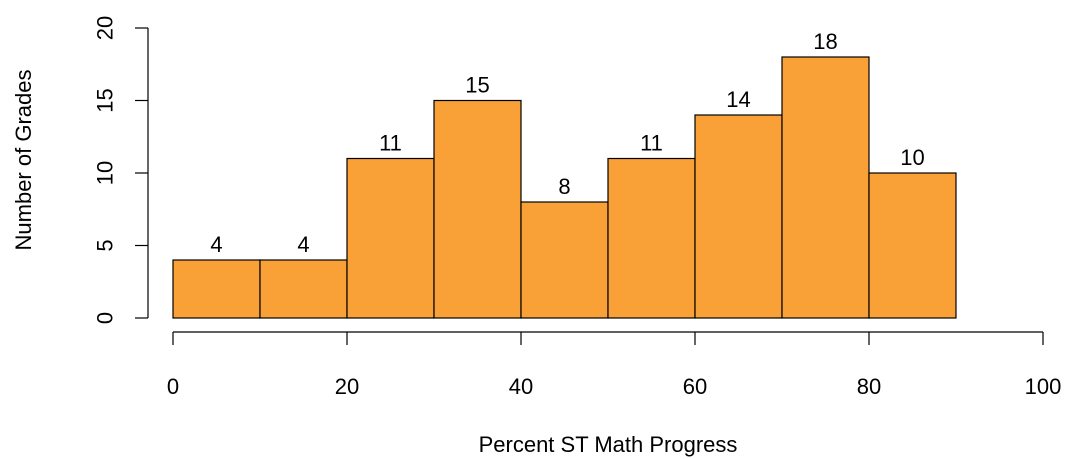  I want to click on bar-value-label: 10, so click(912, 157).